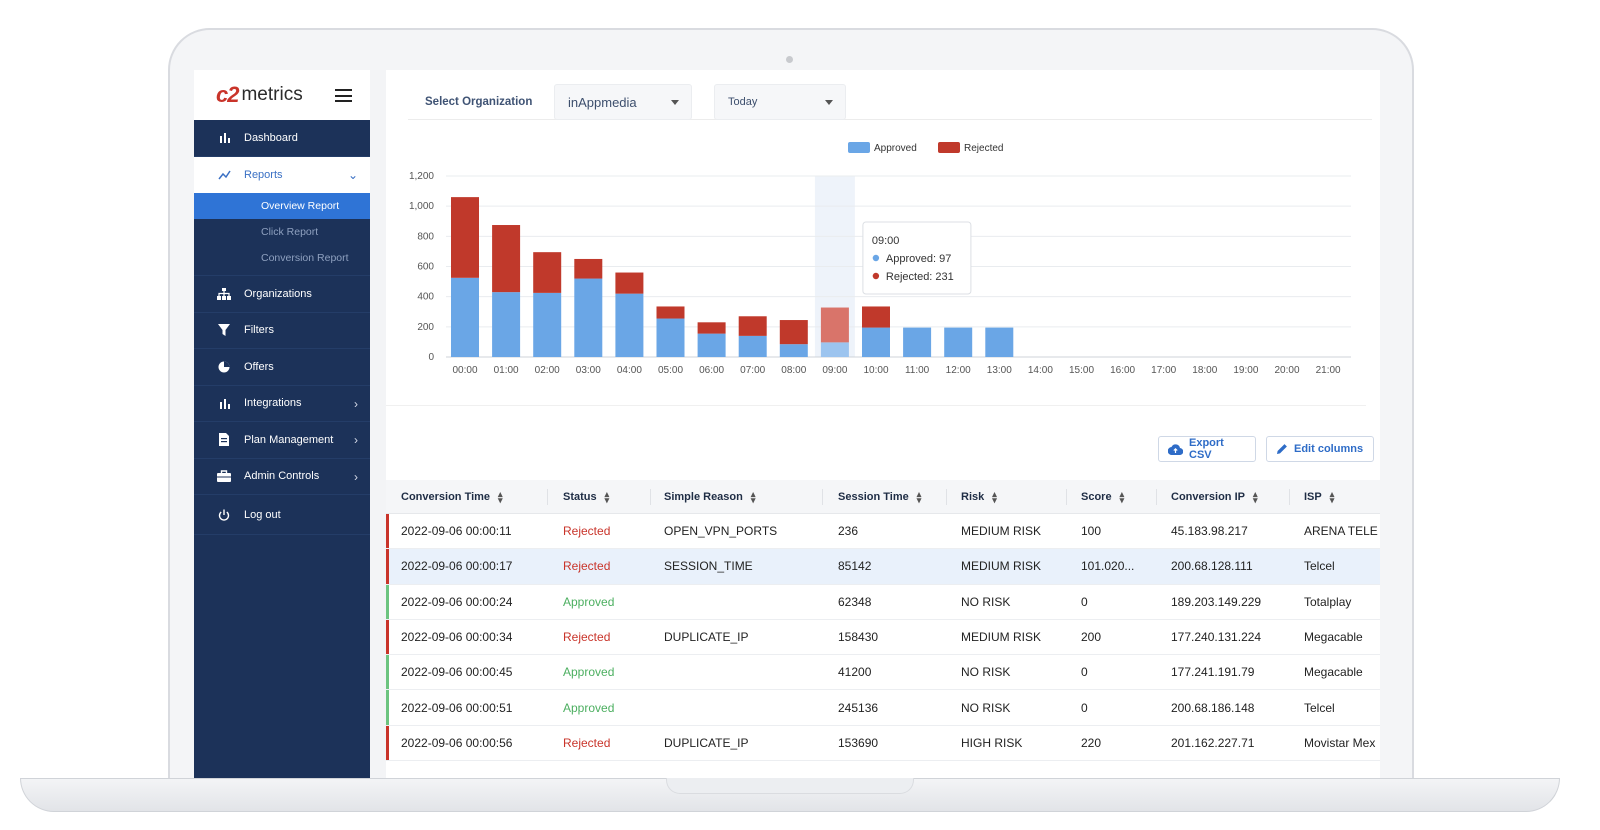 Image resolution: width=1600 pixels, height=830 pixels. Describe the element at coordinates (262, 514) in the screenshot. I see `sidebar-item-label: Log out` at that location.